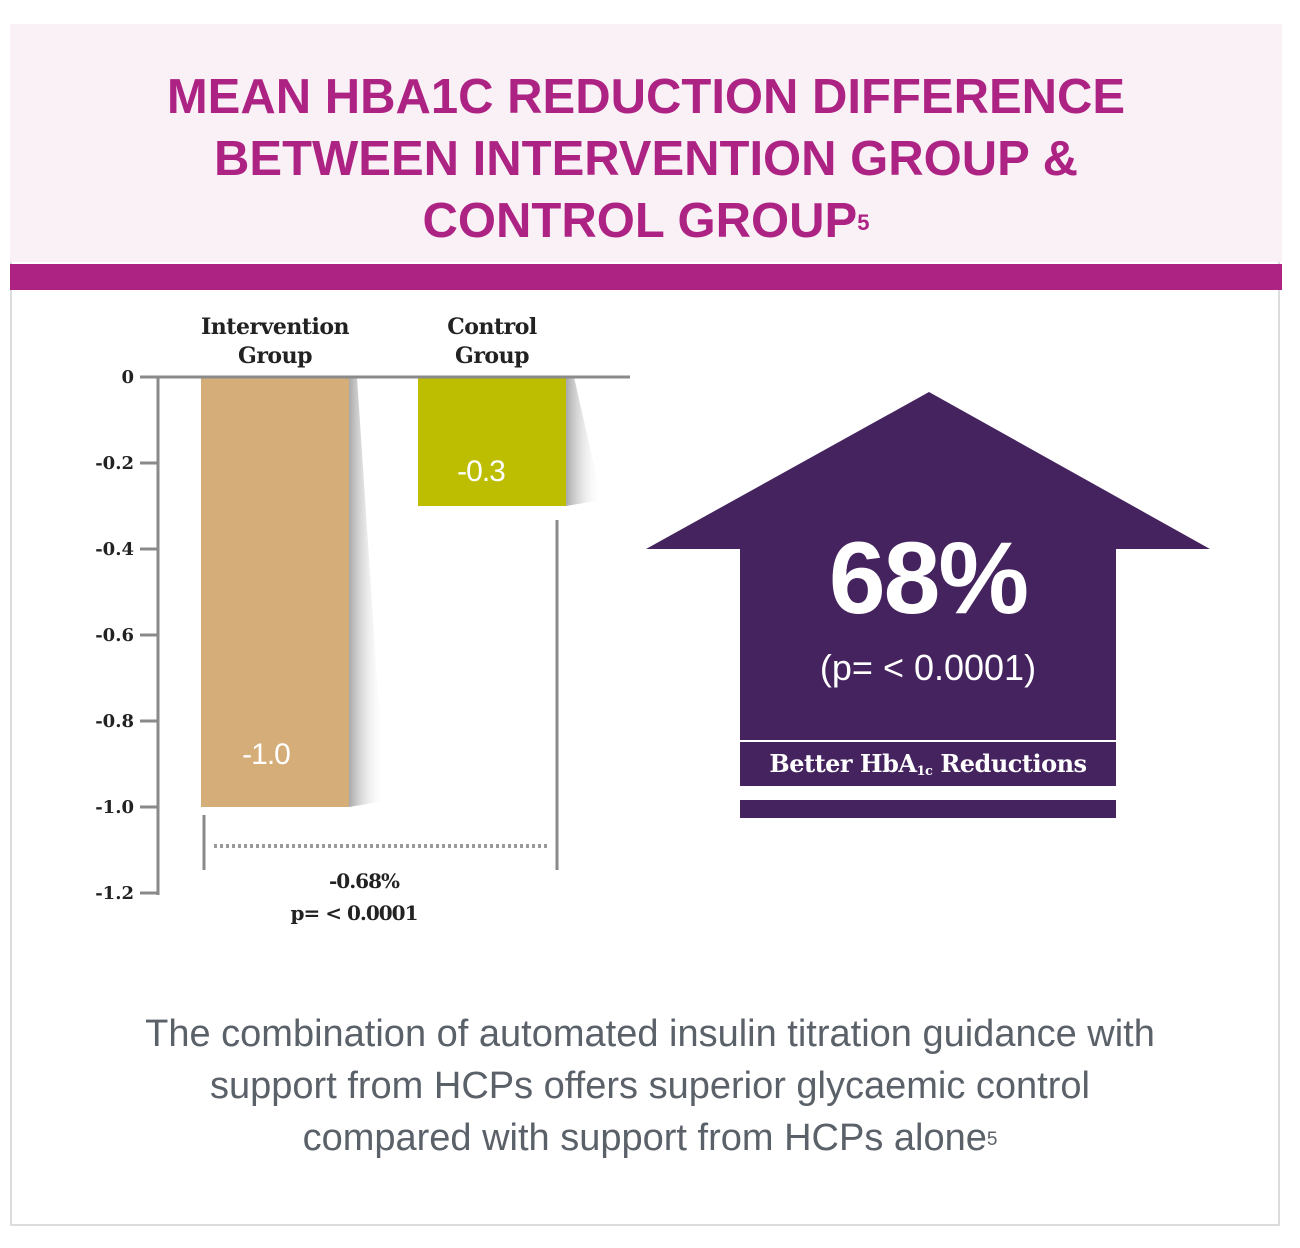 The image size is (1300, 1248). What do you see at coordinates (928, 578) in the screenshot?
I see `improvement-percentage: 68%` at bounding box center [928, 578].